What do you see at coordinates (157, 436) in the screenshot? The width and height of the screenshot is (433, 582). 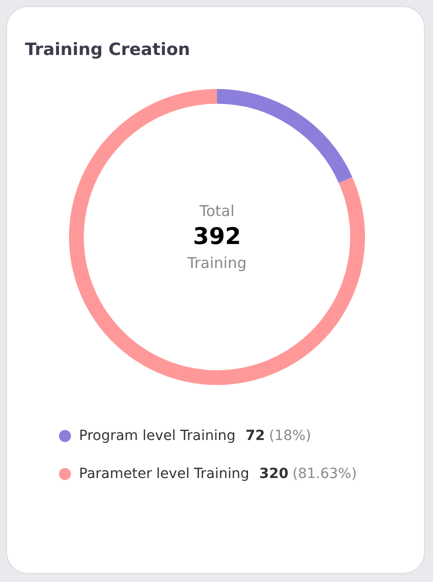 I see `legend-label: Program level Training` at bounding box center [157, 436].